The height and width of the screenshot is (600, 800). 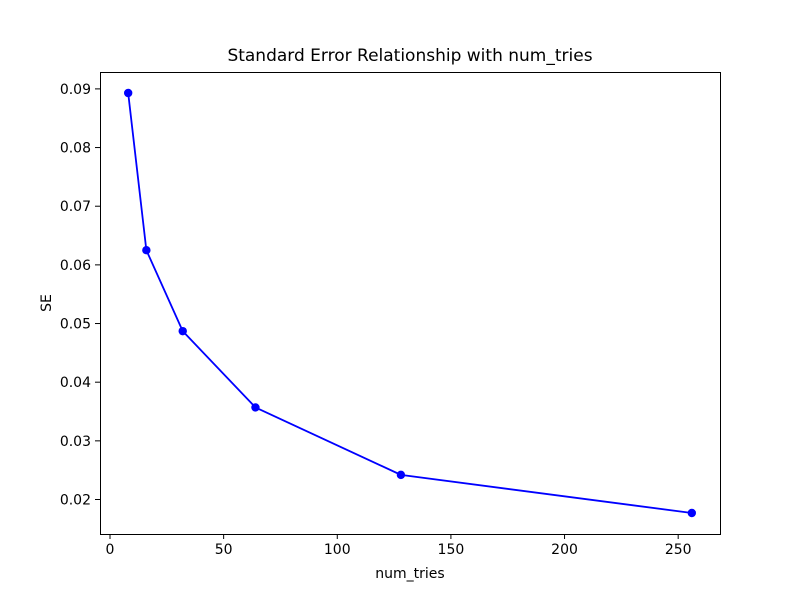 I want to click on x-tick-label: 50, so click(x=224, y=550).